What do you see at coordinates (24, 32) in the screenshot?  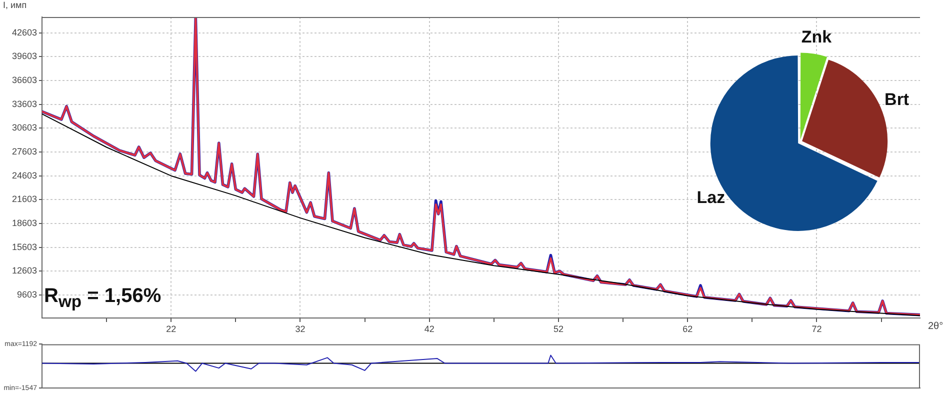 I see `y-tick-label: 42603` at bounding box center [24, 32].